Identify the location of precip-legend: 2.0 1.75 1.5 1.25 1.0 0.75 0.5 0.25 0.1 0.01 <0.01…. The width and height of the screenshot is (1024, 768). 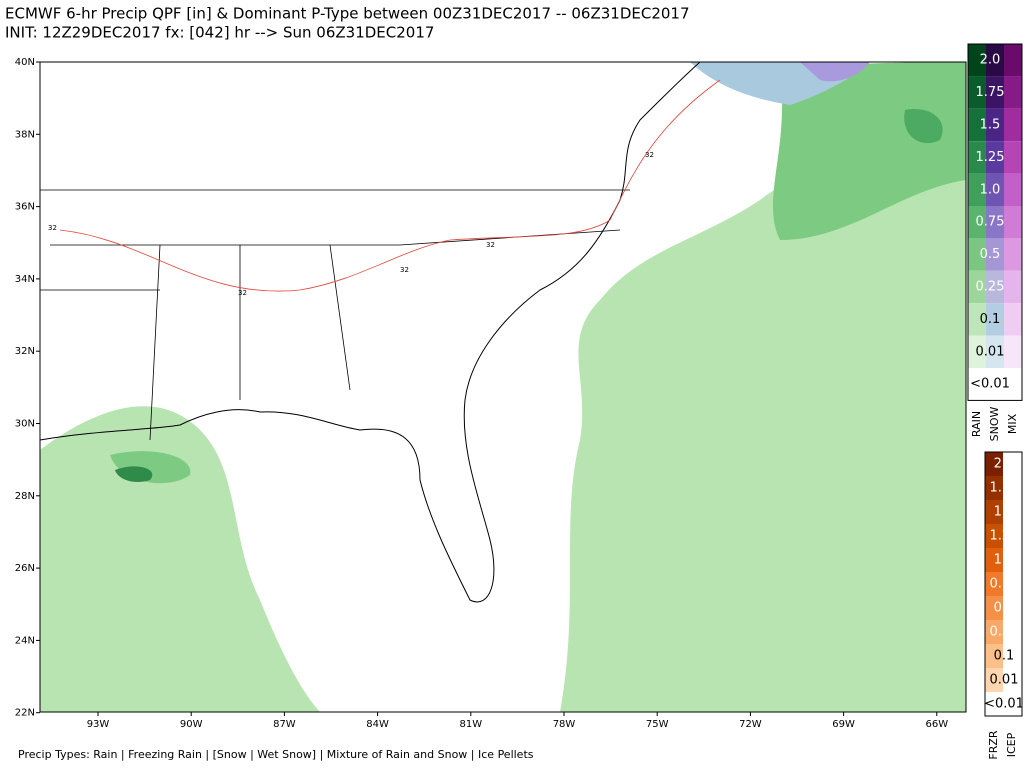
(995, 242).